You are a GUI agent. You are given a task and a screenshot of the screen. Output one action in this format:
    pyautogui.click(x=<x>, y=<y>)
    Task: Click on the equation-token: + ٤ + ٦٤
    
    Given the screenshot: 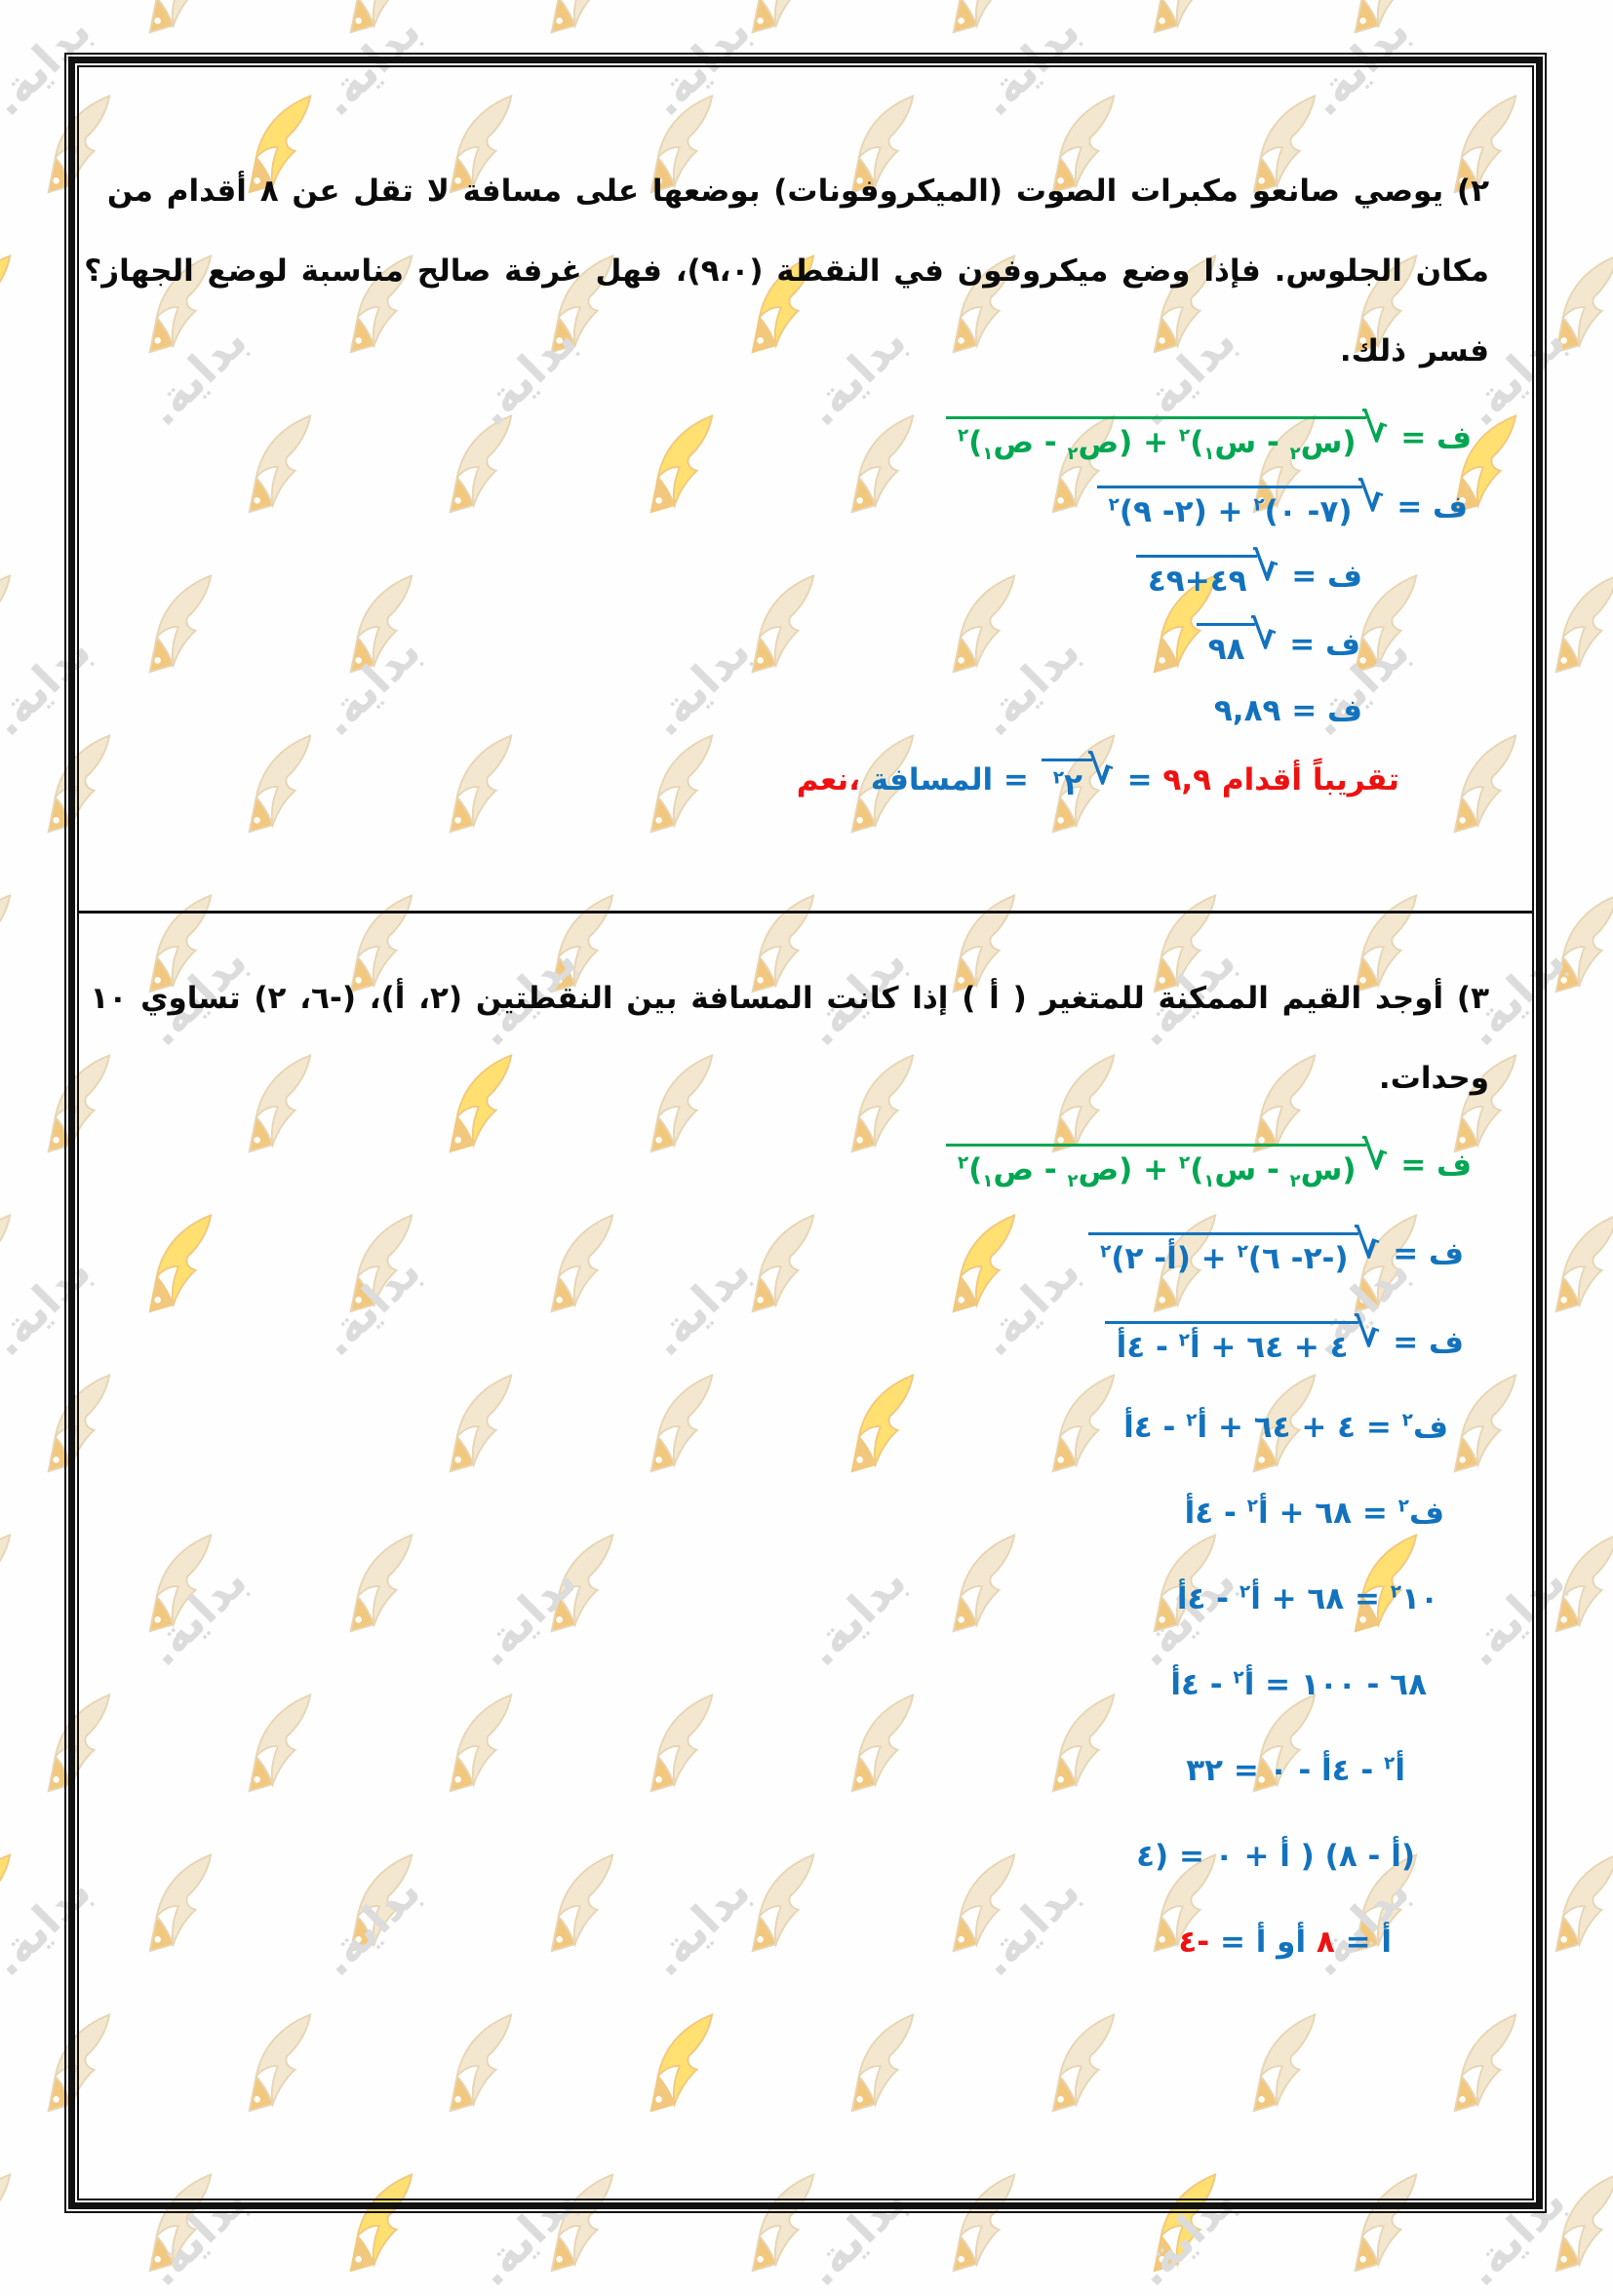 What is the action you would take?
    pyautogui.click(x=1274, y=1347)
    